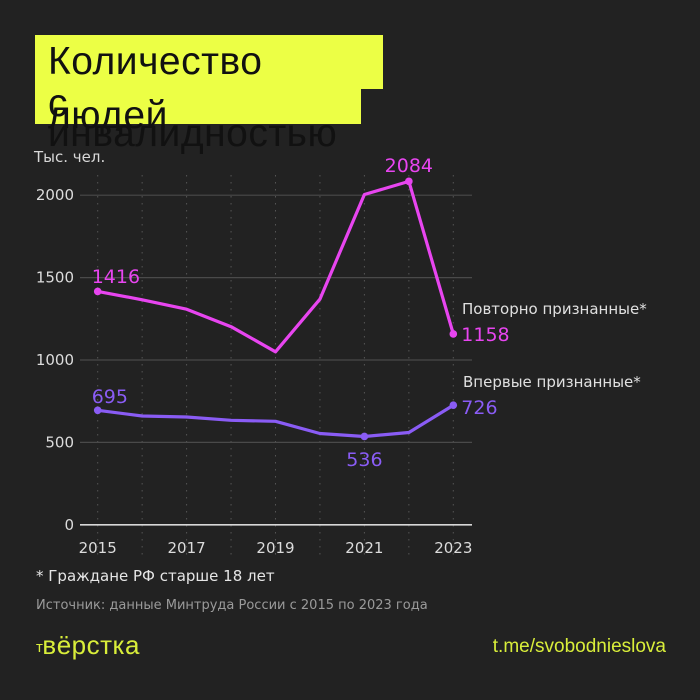  I want to click on value-label-repeat-2015: 1416, so click(116, 277).